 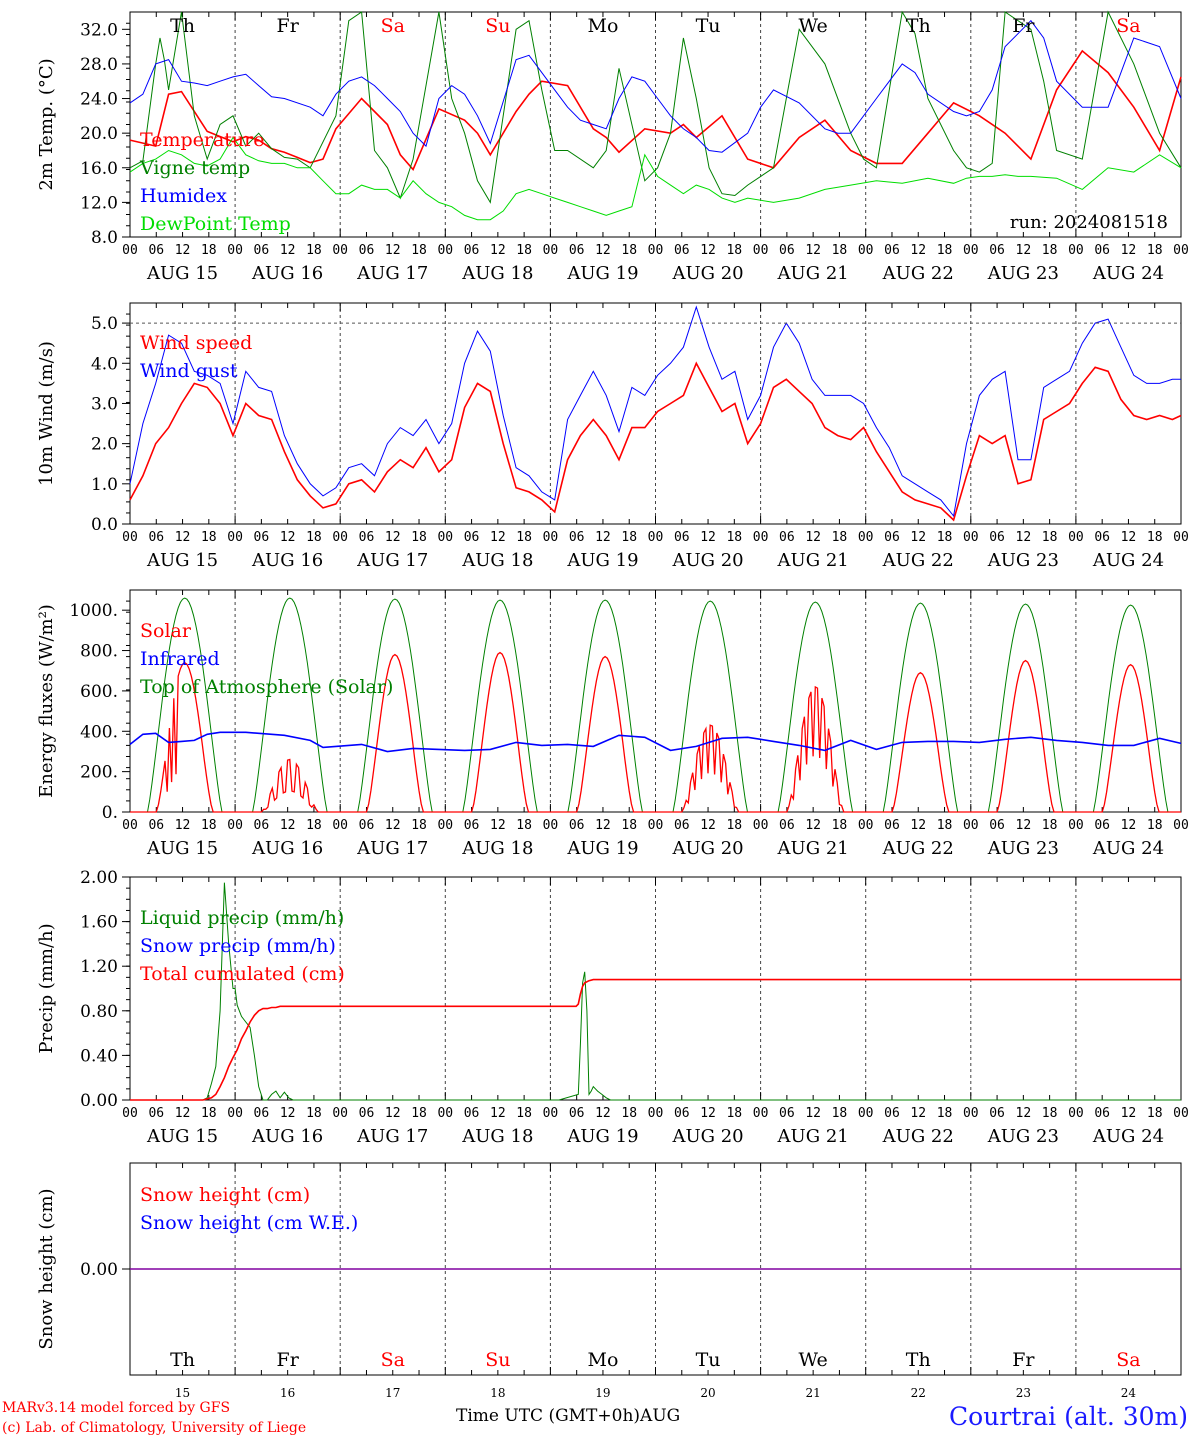 I want to click on legend-entry: Wind speed, so click(x=196, y=343).